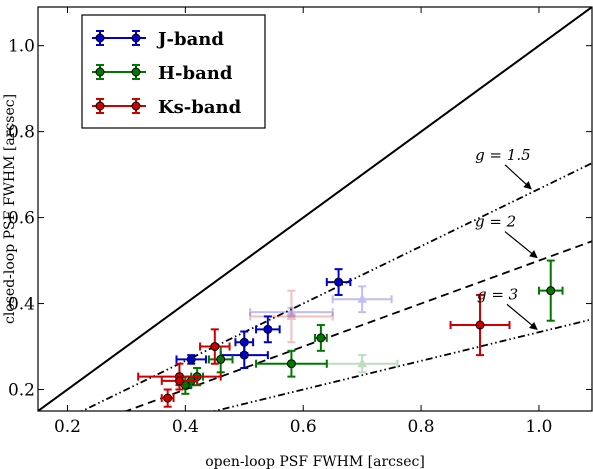  What do you see at coordinates (401, 364) in the screenshot?
I see `reference-line-g3` at bounding box center [401, 364].